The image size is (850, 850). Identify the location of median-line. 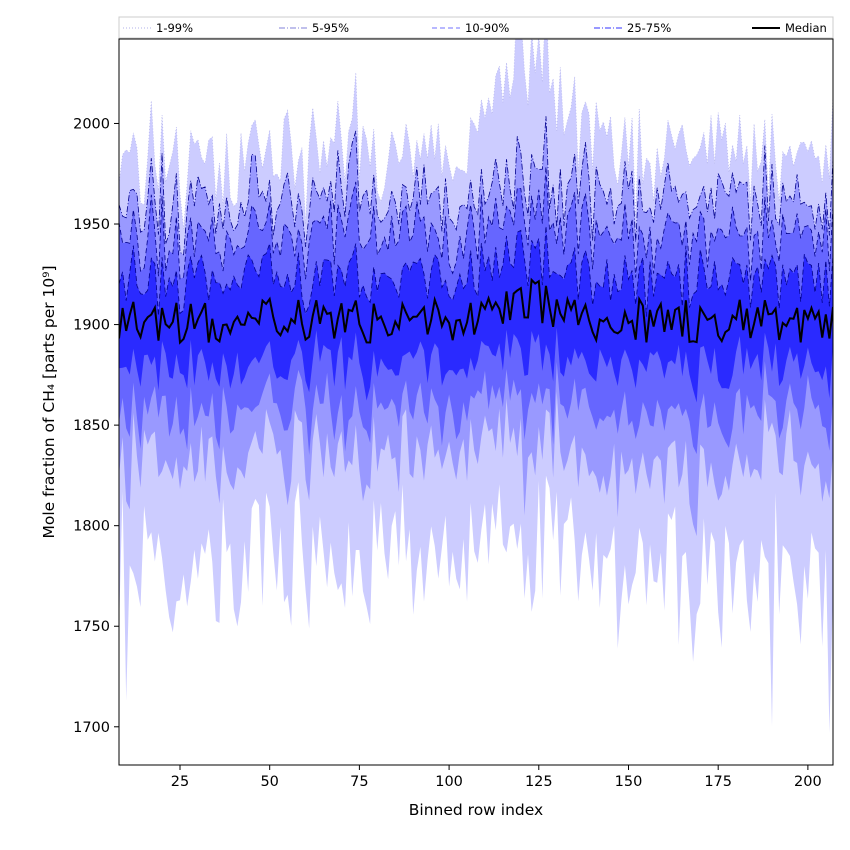
(476, 311).